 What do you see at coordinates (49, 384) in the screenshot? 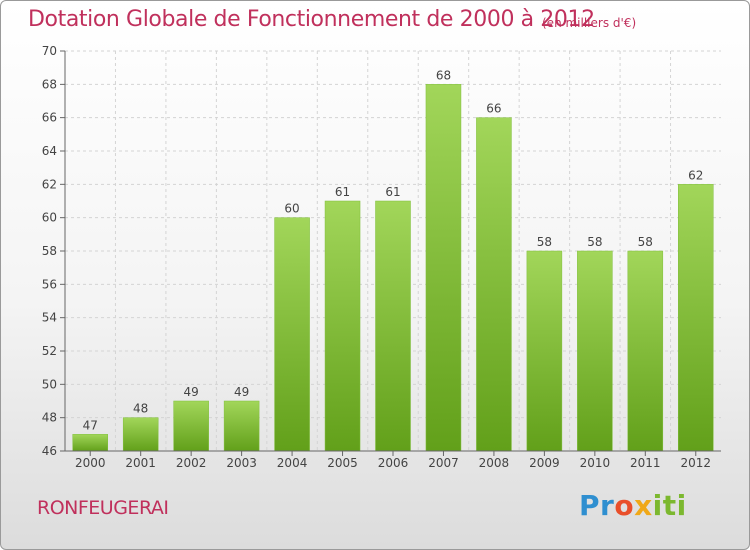
I see `y-tick-label: 50` at bounding box center [49, 384].